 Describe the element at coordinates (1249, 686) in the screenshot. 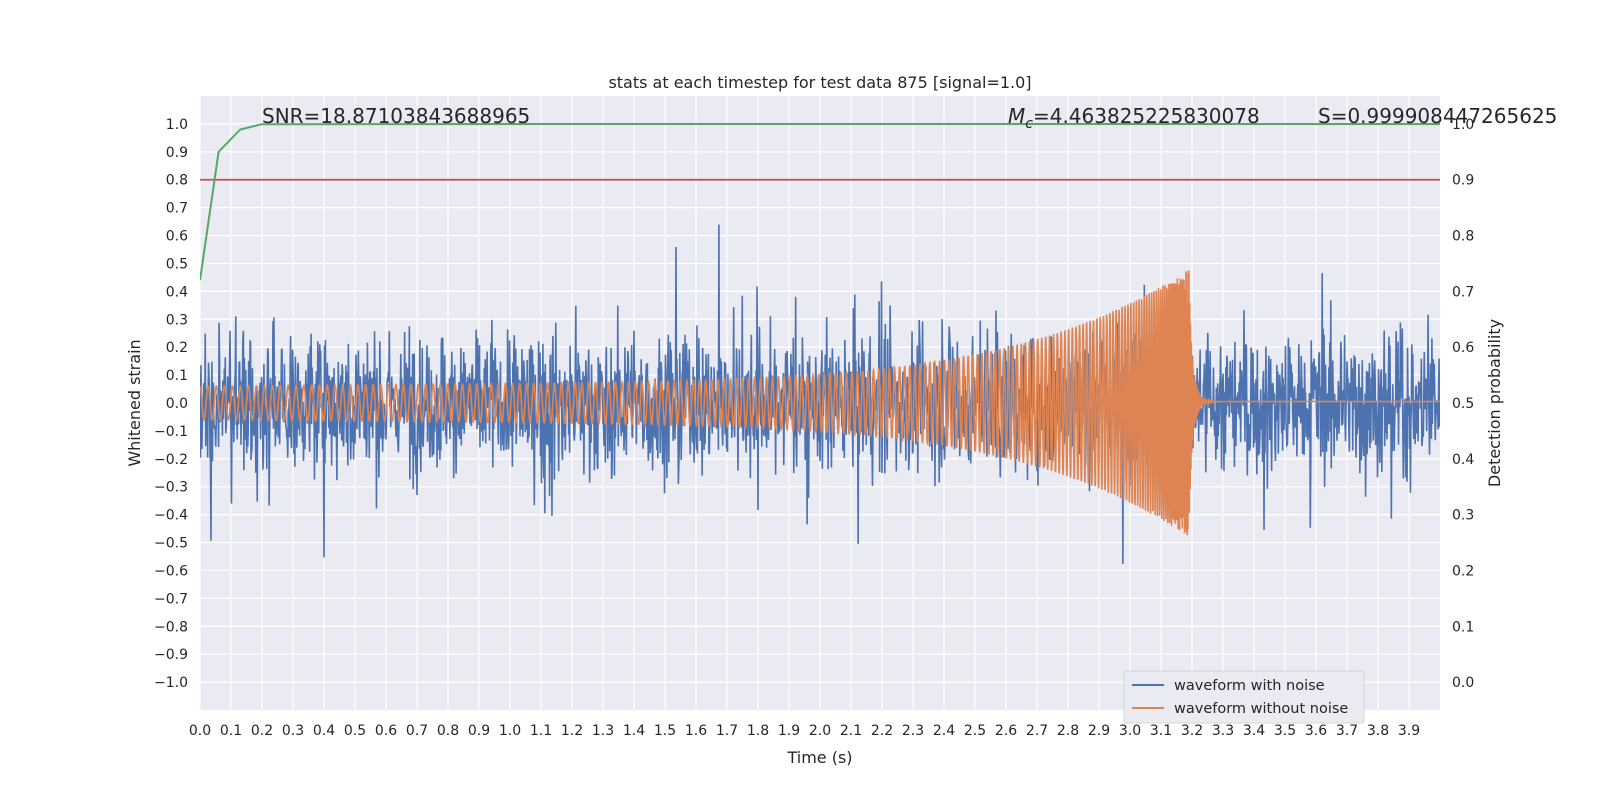

I see `legend-label-noise: waveform with noise` at that location.